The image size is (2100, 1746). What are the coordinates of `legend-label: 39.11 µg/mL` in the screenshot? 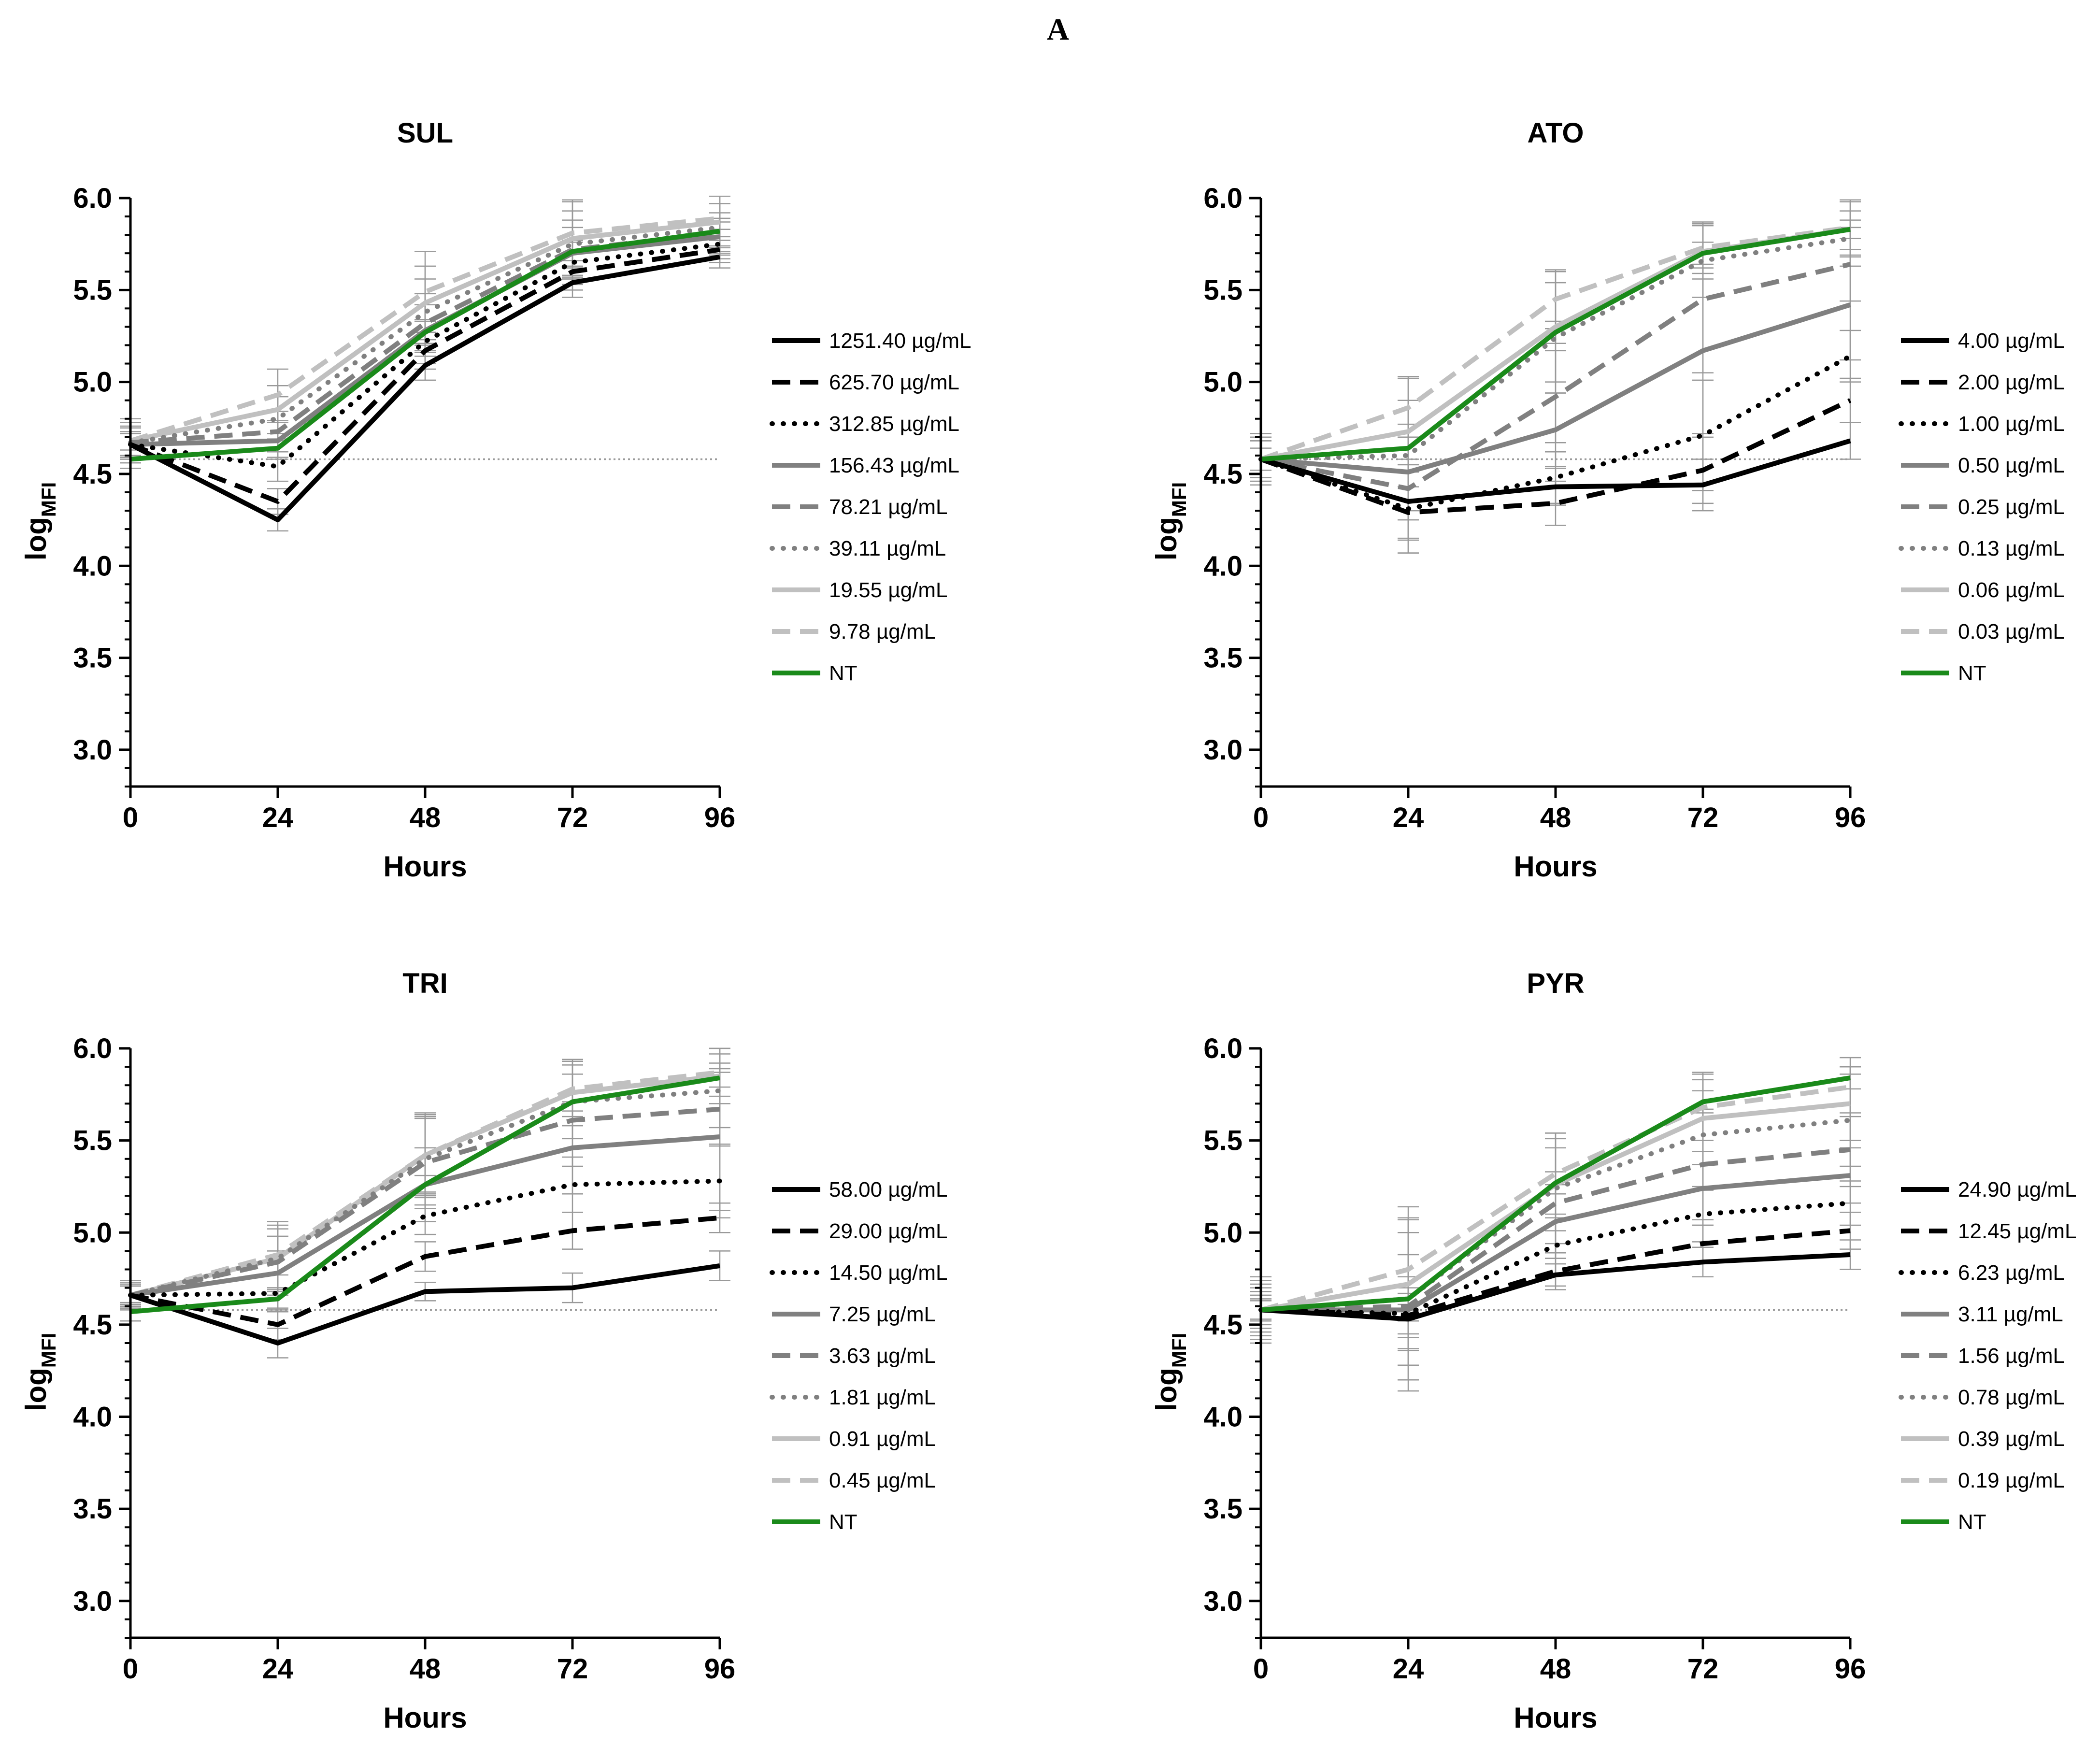 It's located at (887, 549).